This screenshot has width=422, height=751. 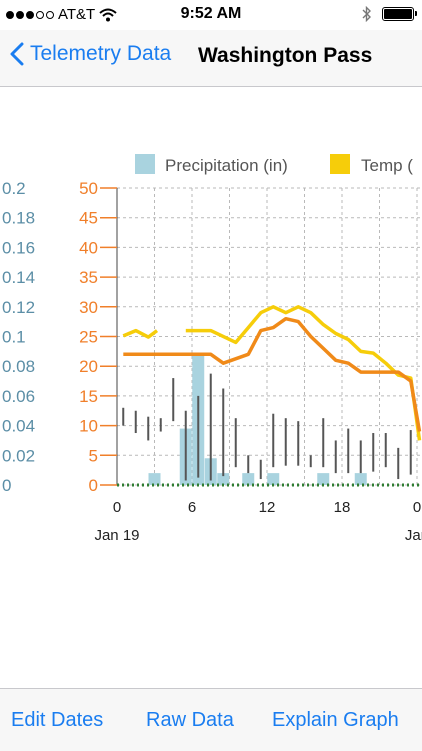 I want to click on y-left-tick-label: 0.12, so click(x=18, y=307).